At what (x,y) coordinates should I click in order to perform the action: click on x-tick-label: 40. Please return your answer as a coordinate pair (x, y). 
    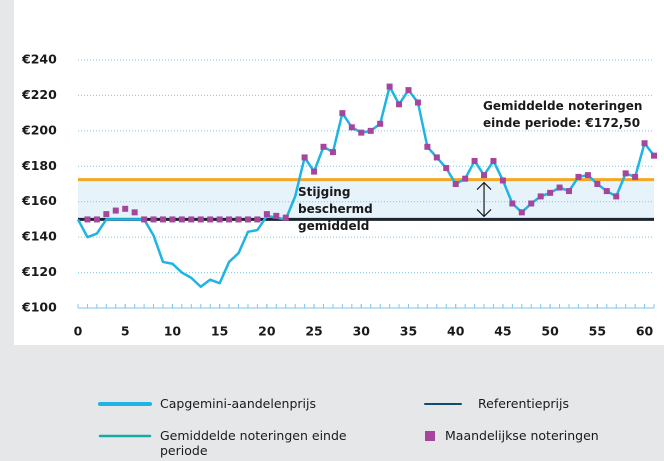
    Looking at the image, I should click on (456, 331).